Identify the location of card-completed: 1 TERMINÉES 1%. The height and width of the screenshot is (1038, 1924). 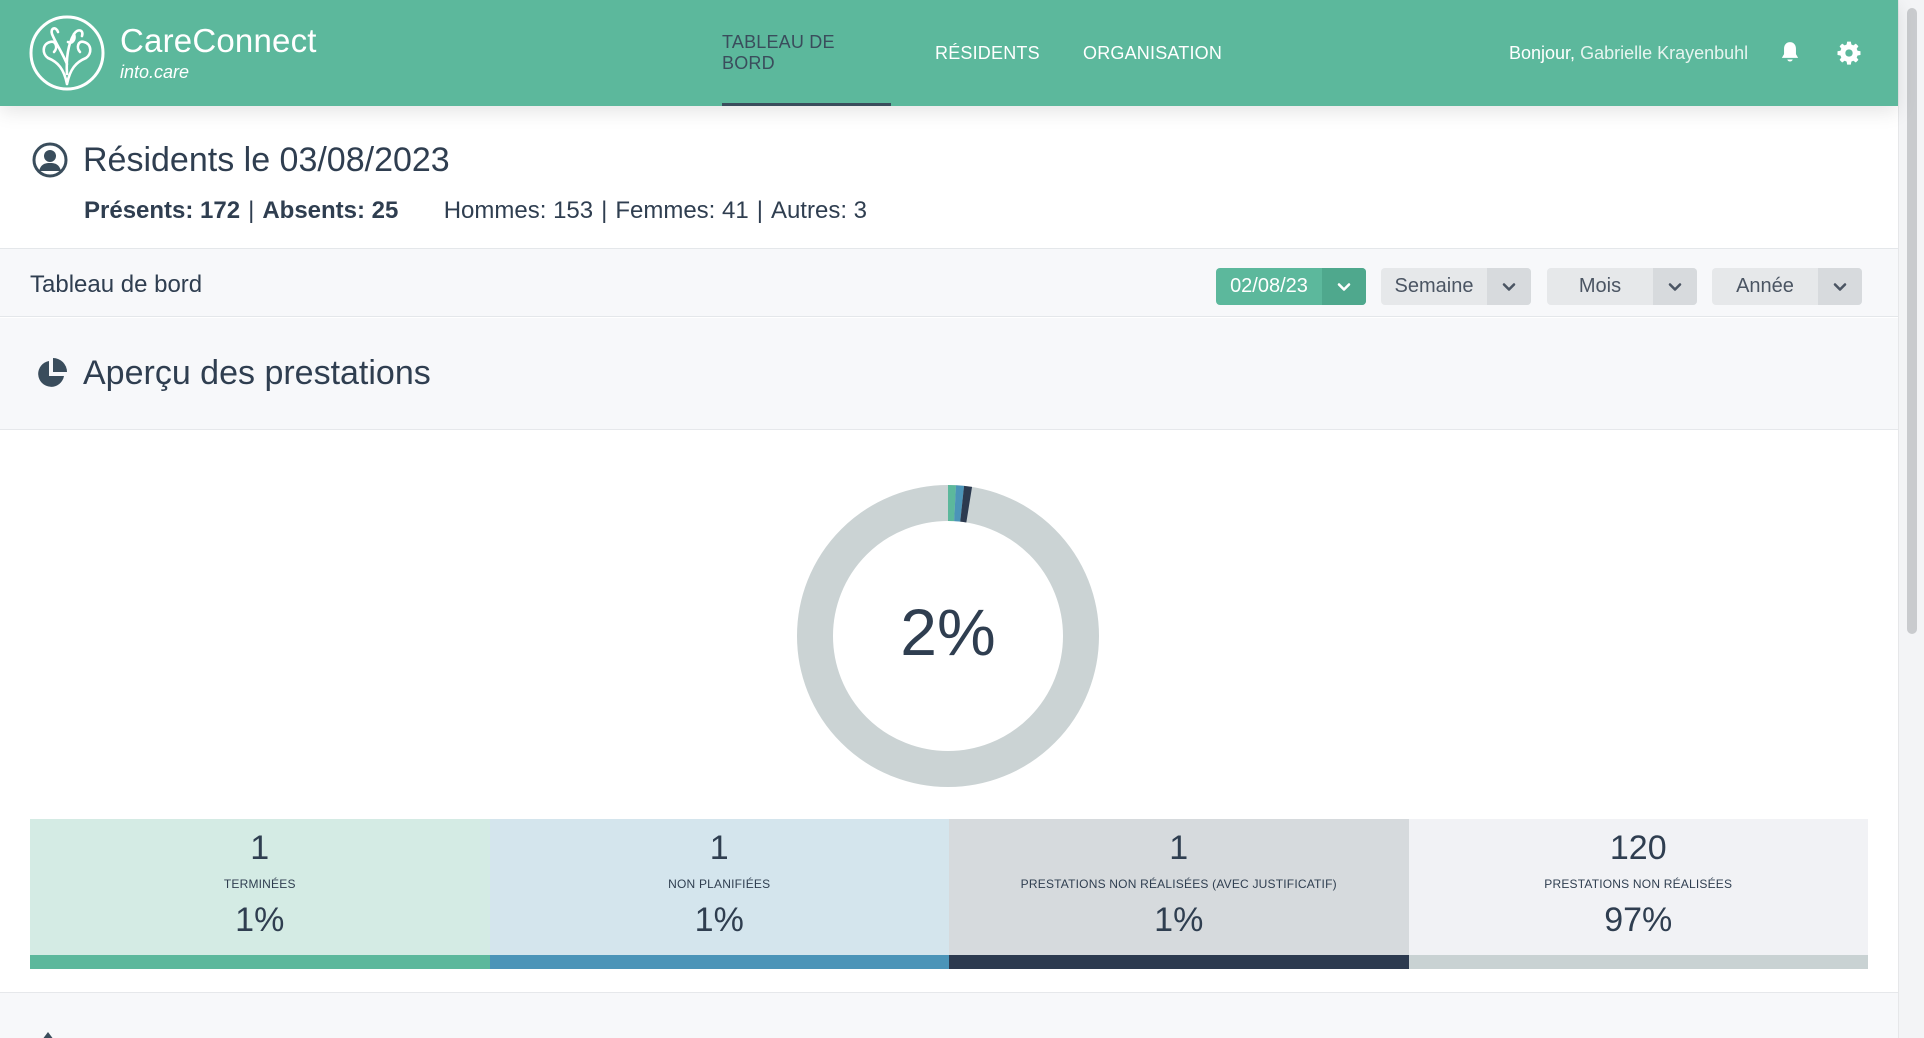
(260, 894).